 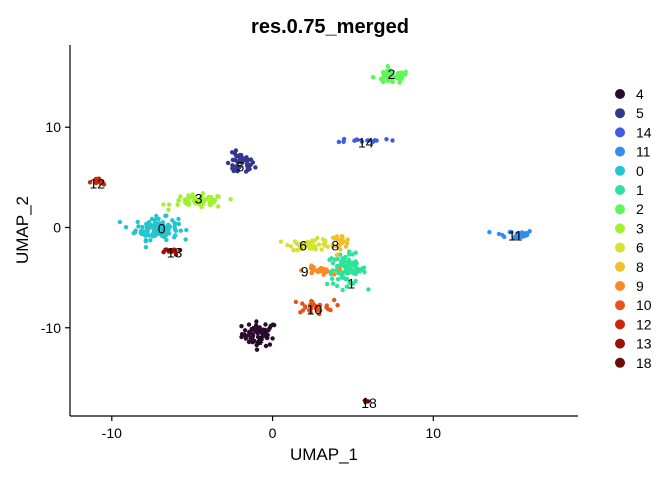 I want to click on y-tick-label-0: 0, so click(x=57, y=227).